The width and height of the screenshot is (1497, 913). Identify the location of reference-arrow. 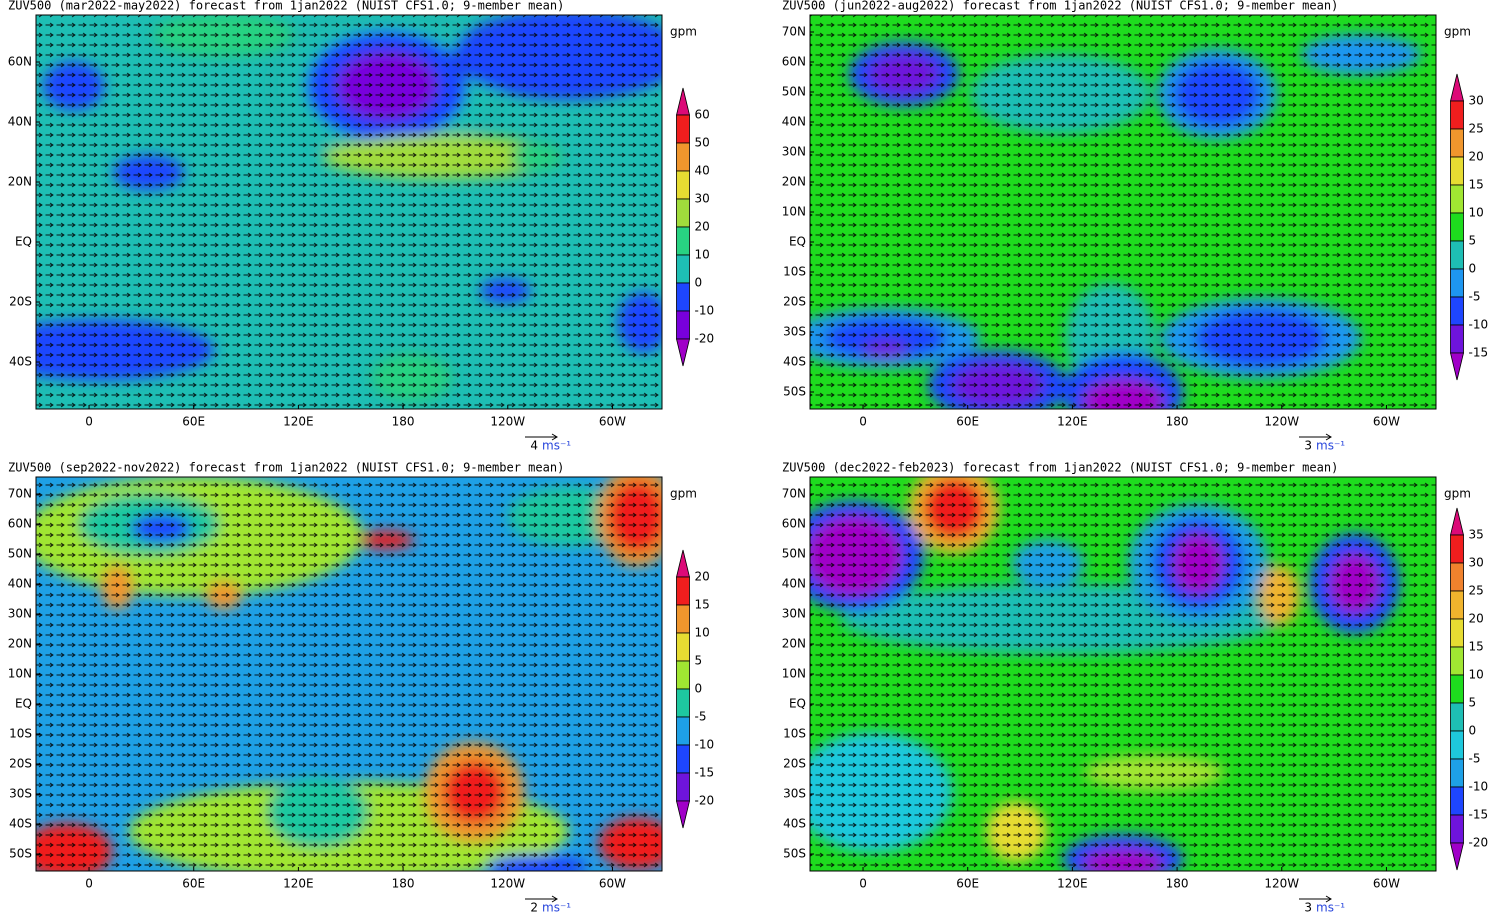
(541, 437).